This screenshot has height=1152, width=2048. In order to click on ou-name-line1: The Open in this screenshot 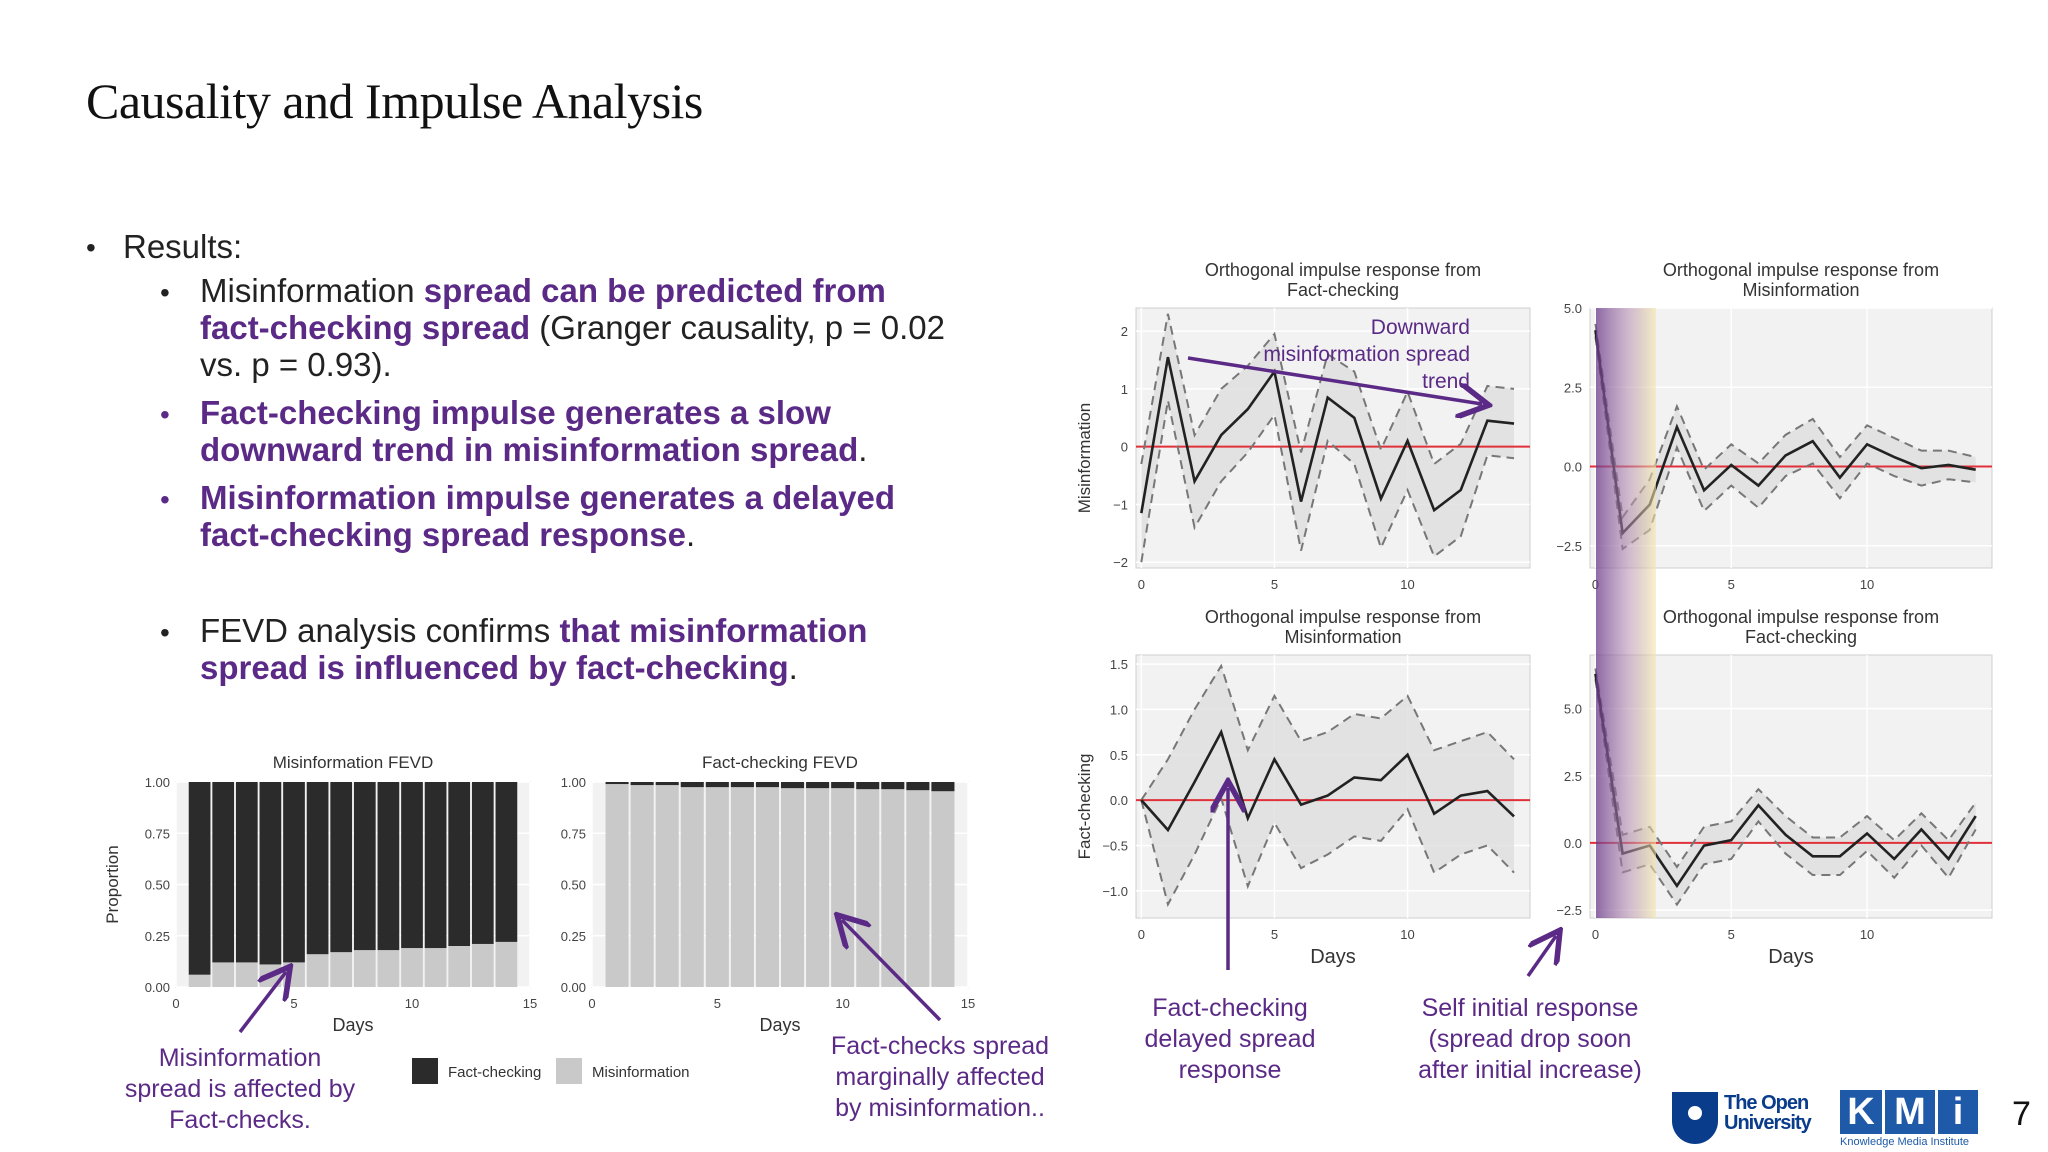, I will do `click(1766, 1103)`.